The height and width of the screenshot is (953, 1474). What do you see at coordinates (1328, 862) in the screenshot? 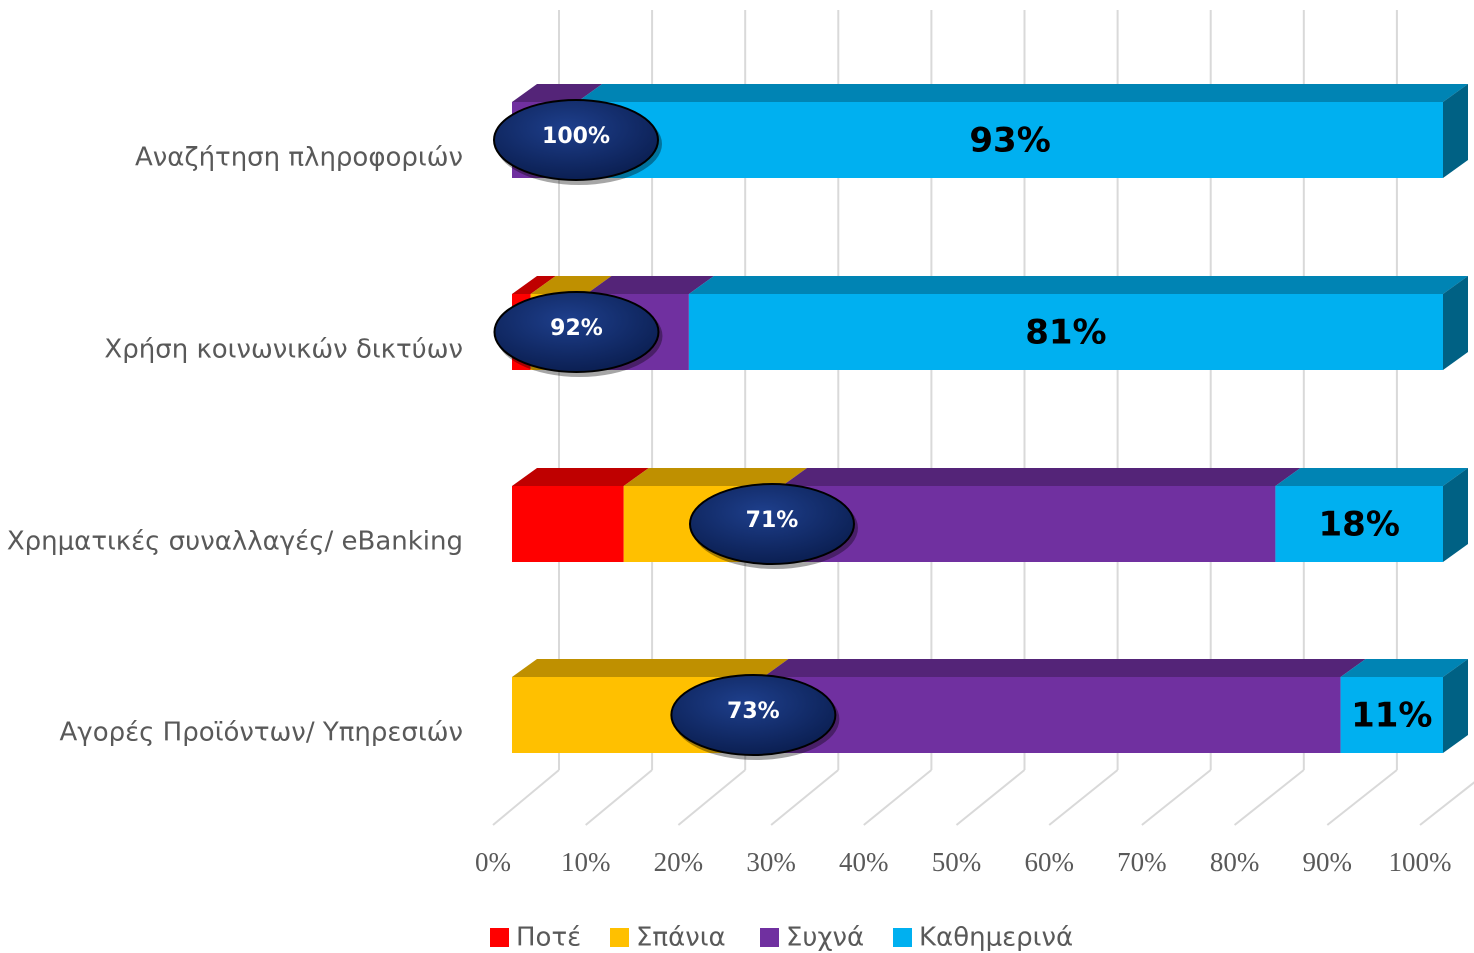
I see `x-tick-label: 90%` at bounding box center [1328, 862].